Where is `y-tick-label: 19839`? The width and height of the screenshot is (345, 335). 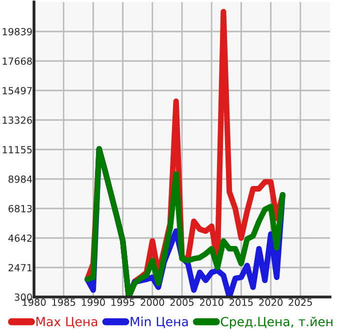 y-tick-label: 19839 is located at coordinates (17, 32).